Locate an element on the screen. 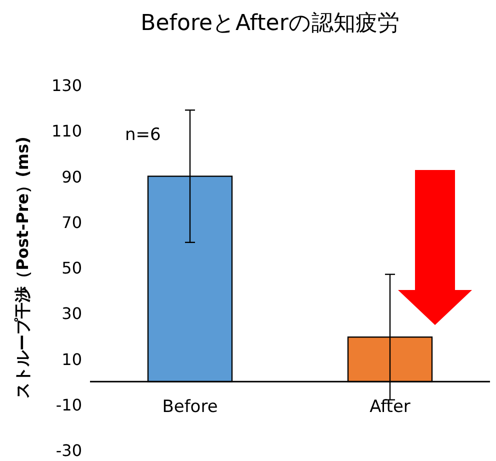 This screenshot has width=496, height=461. y-tick-label: 130 is located at coordinates (66, 85).